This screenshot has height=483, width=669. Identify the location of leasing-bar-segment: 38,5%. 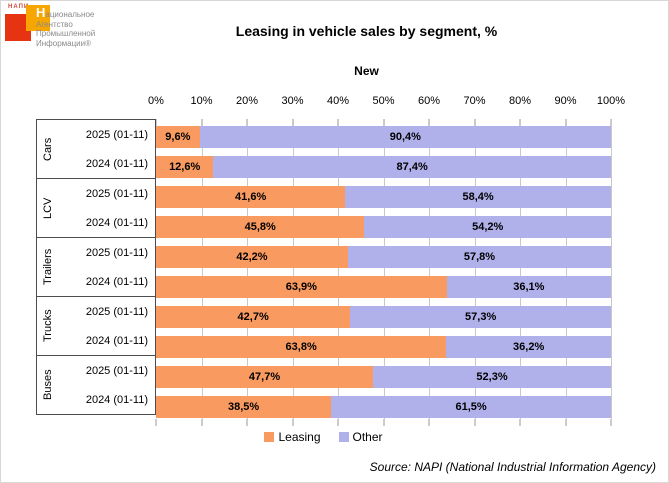
(244, 407).